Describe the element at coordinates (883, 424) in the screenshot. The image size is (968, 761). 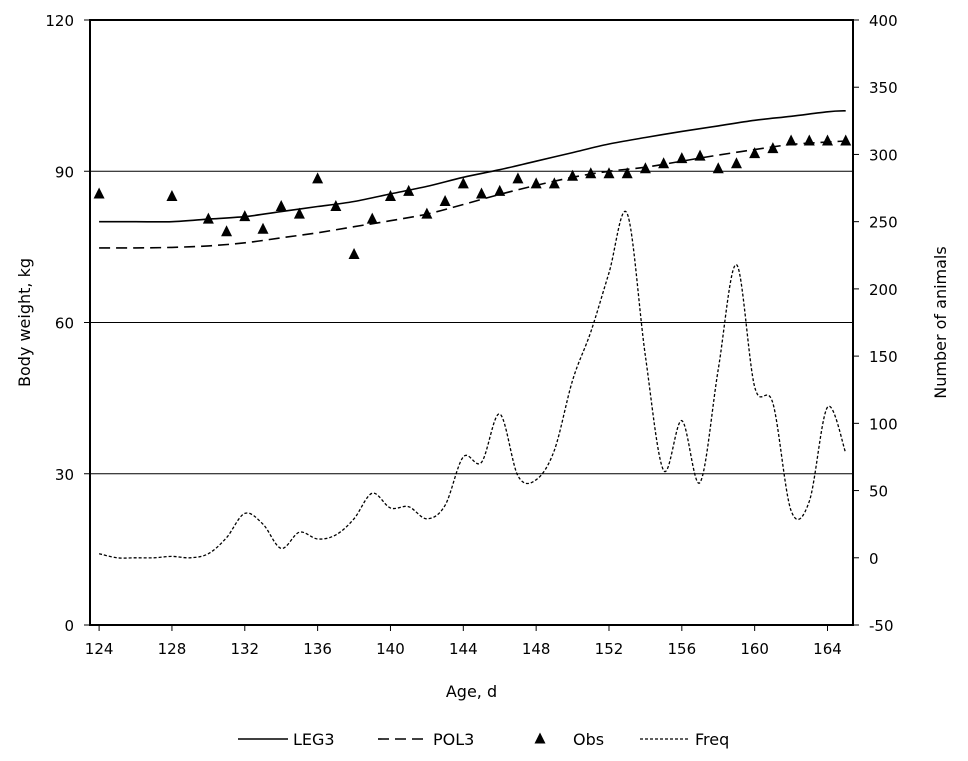
I see `y2-tick-label-100: 100` at that location.